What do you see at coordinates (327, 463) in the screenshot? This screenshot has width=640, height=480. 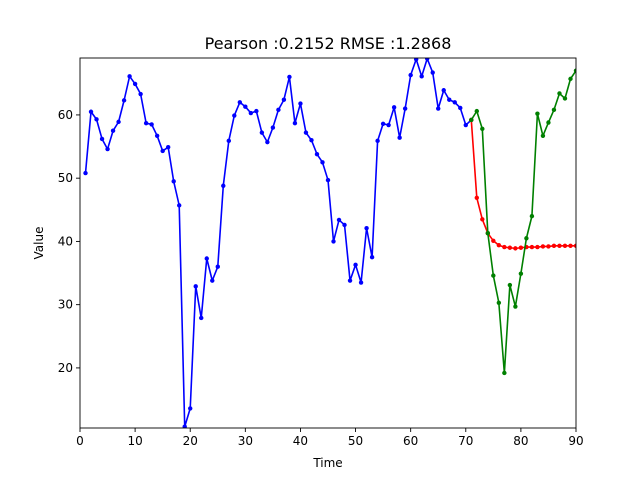 I see `x-axis-label: Time` at bounding box center [327, 463].